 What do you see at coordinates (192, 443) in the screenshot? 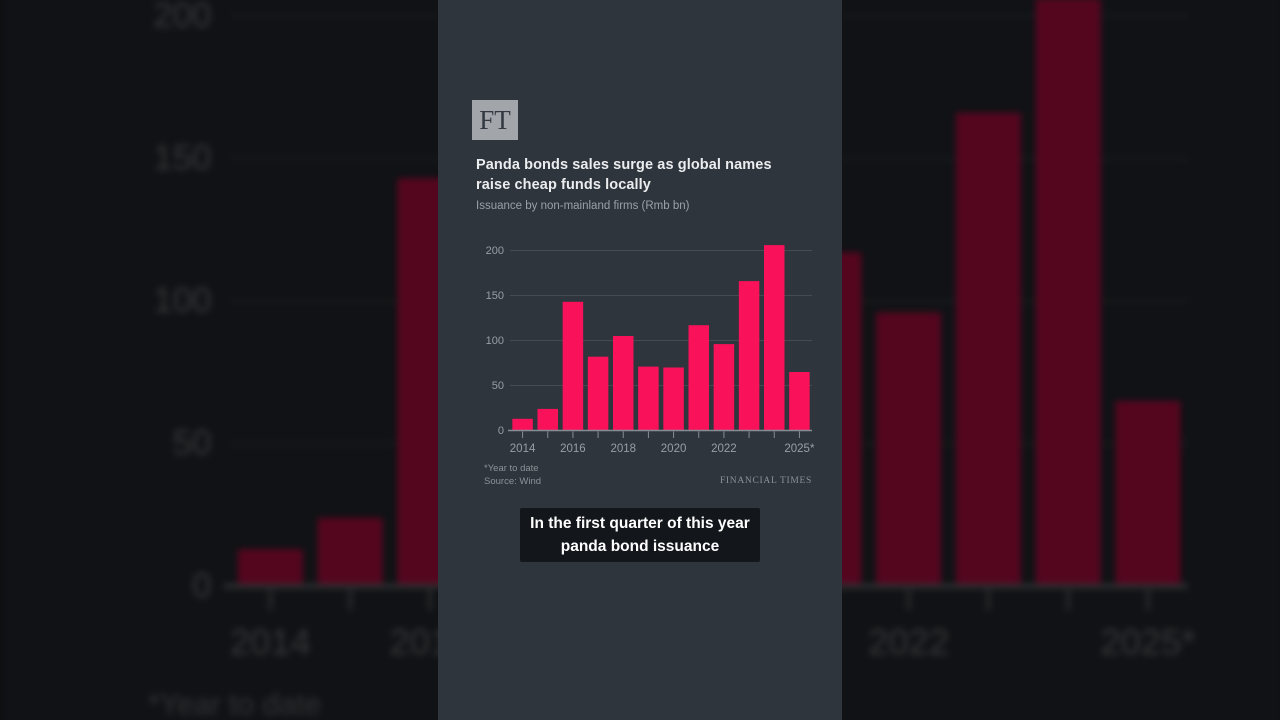
I see `bg-y-axis-label-50: 50` at bounding box center [192, 443].